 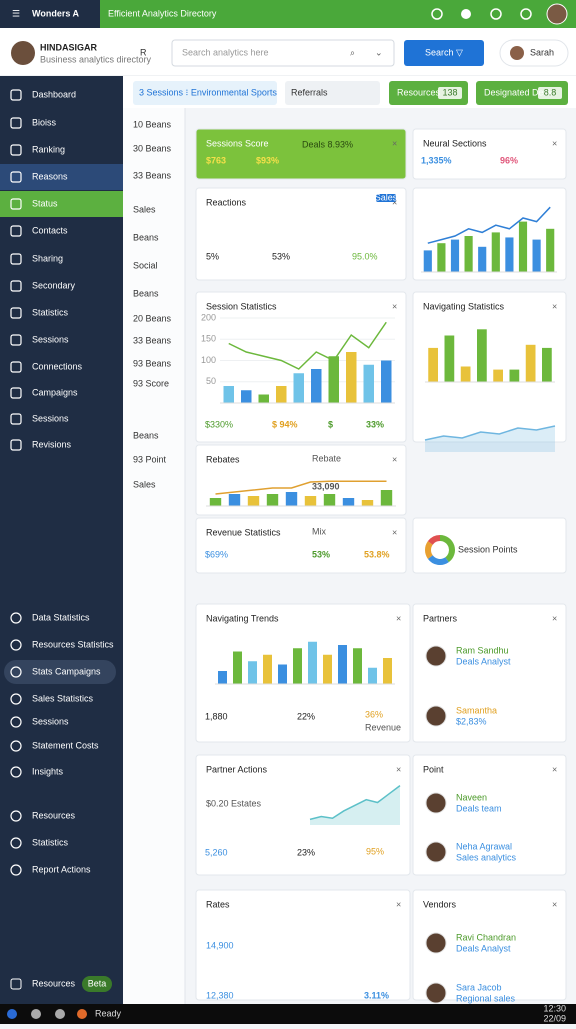 I want to click on area-line, so click(x=355, y=803).